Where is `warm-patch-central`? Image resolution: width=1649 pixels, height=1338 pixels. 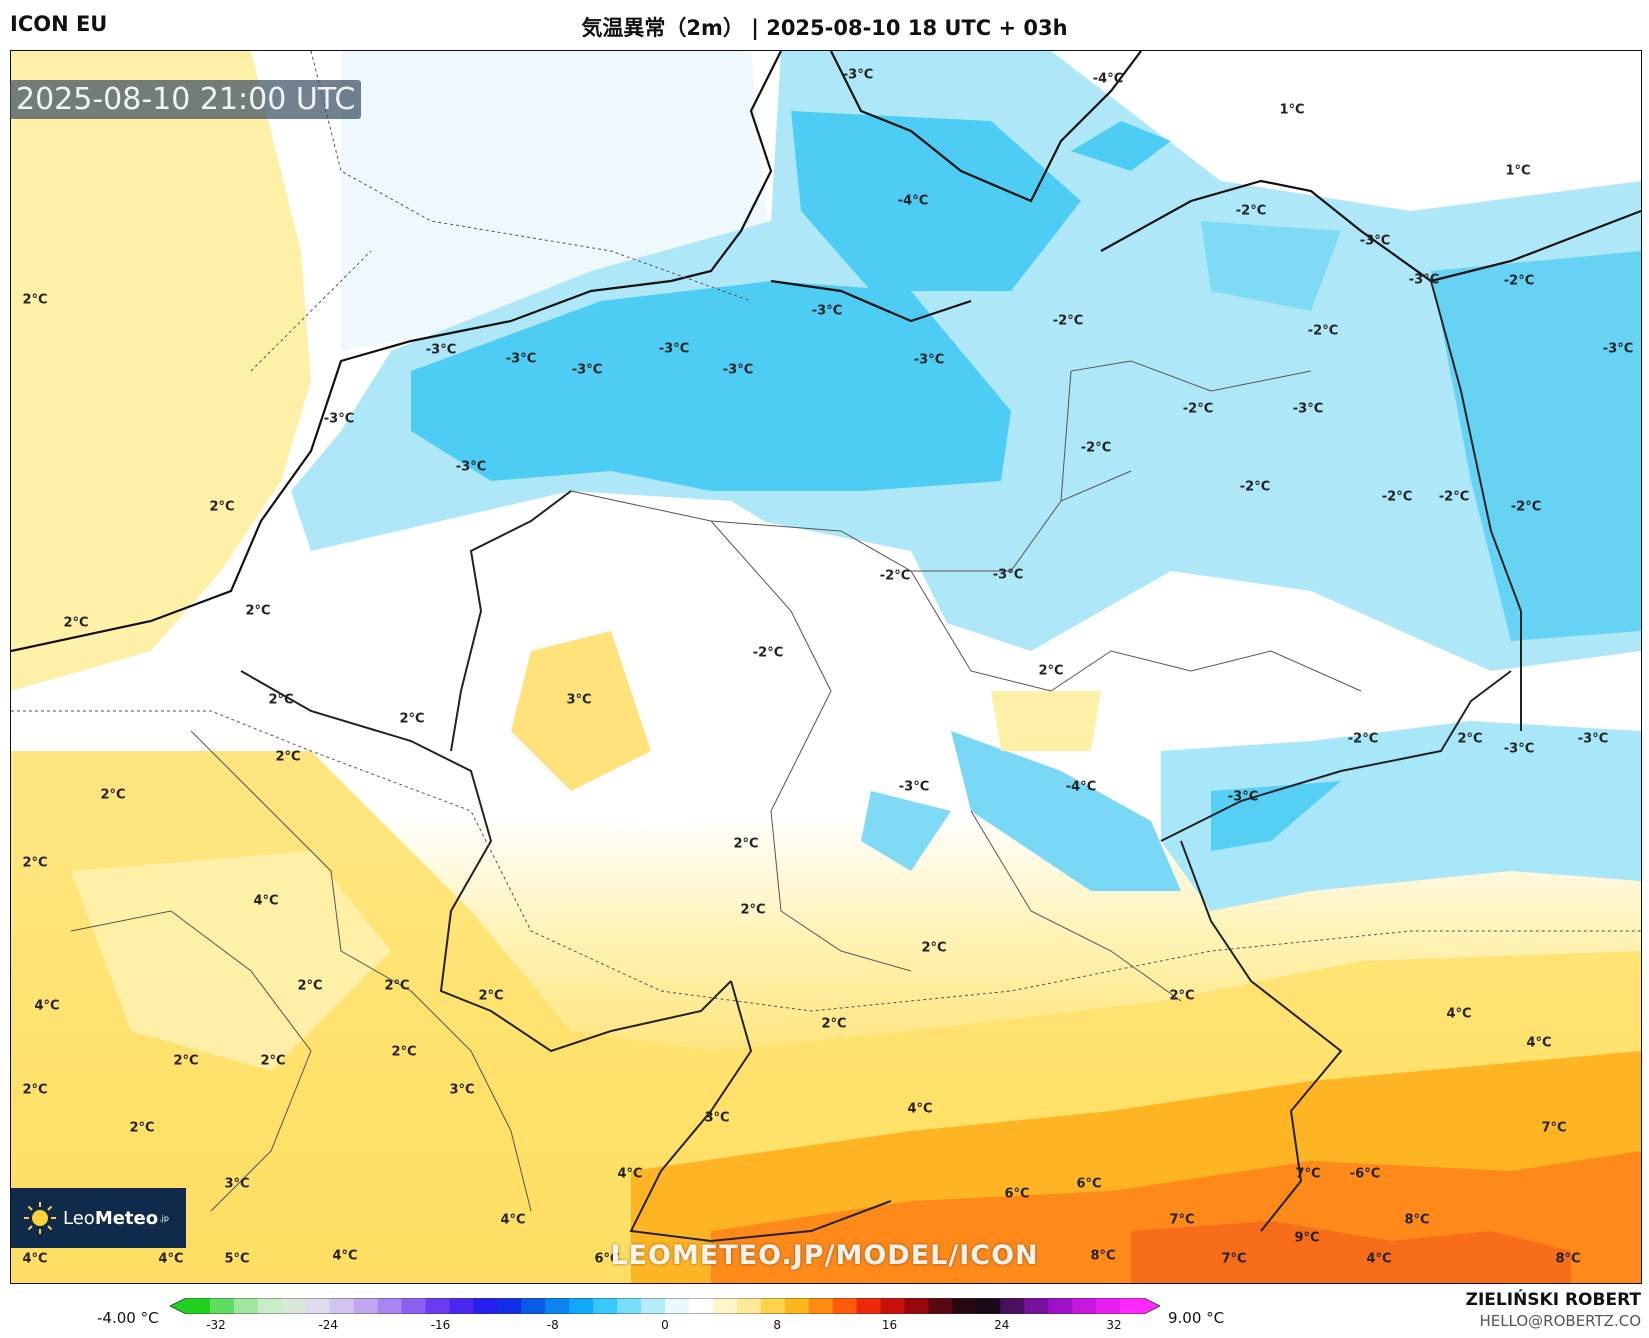 warm-patch-central is located at coordinates (581, 711).